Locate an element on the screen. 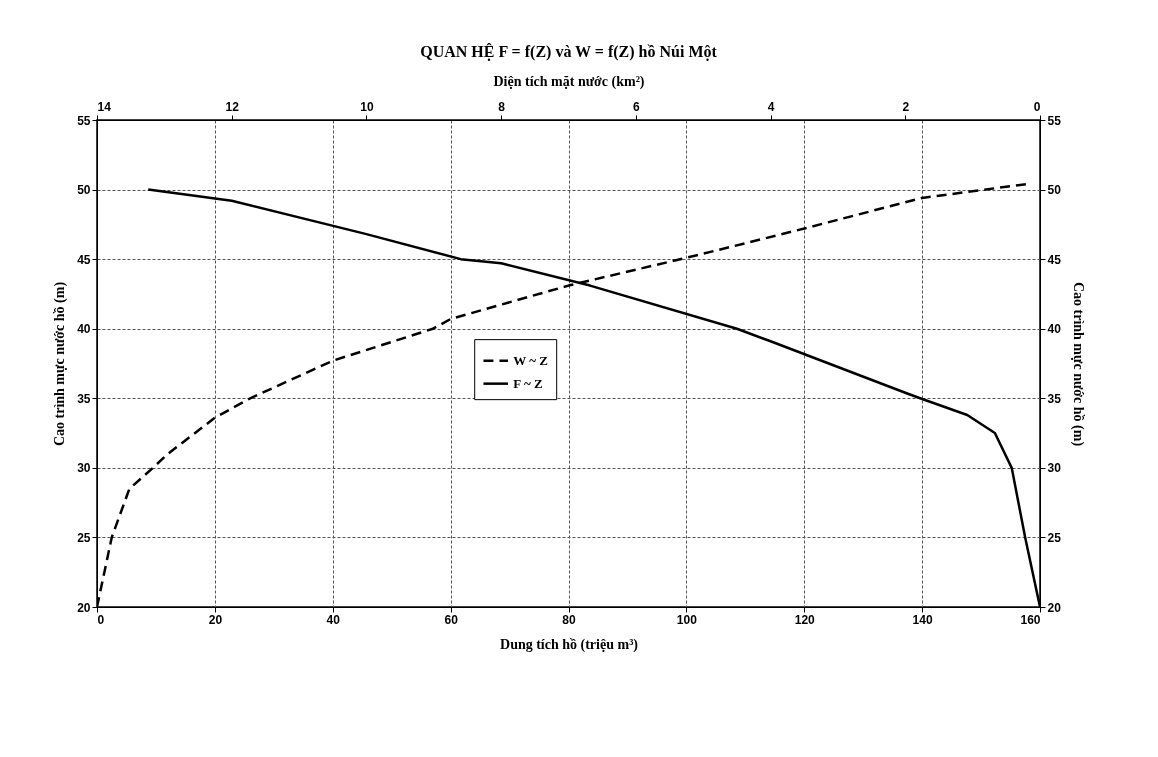  y2-tick-label: 45 is located at coordinates (1054, 259).